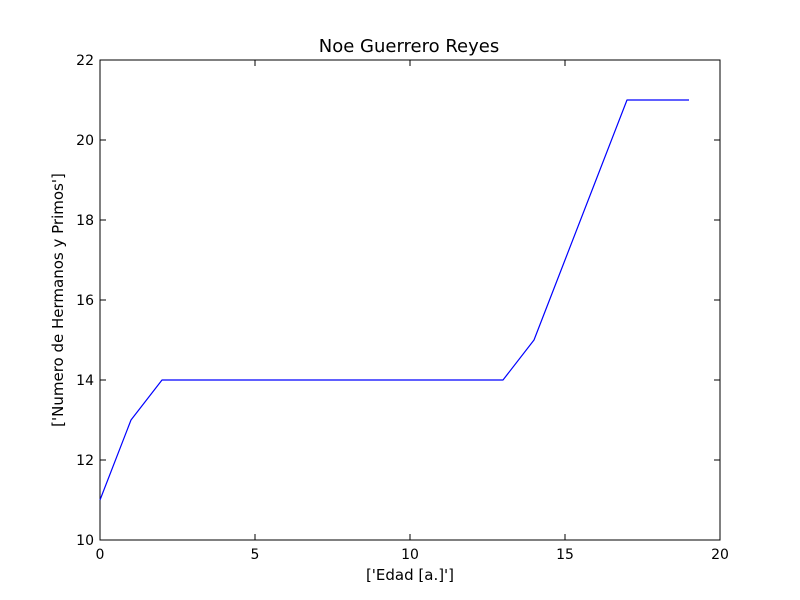 The height and width of the screenshot is (600, 800). What do you see at coordinates (85, 301) in the screenshot?
I see `y-tick-label-3: 16` at bounding box center [85, 301].